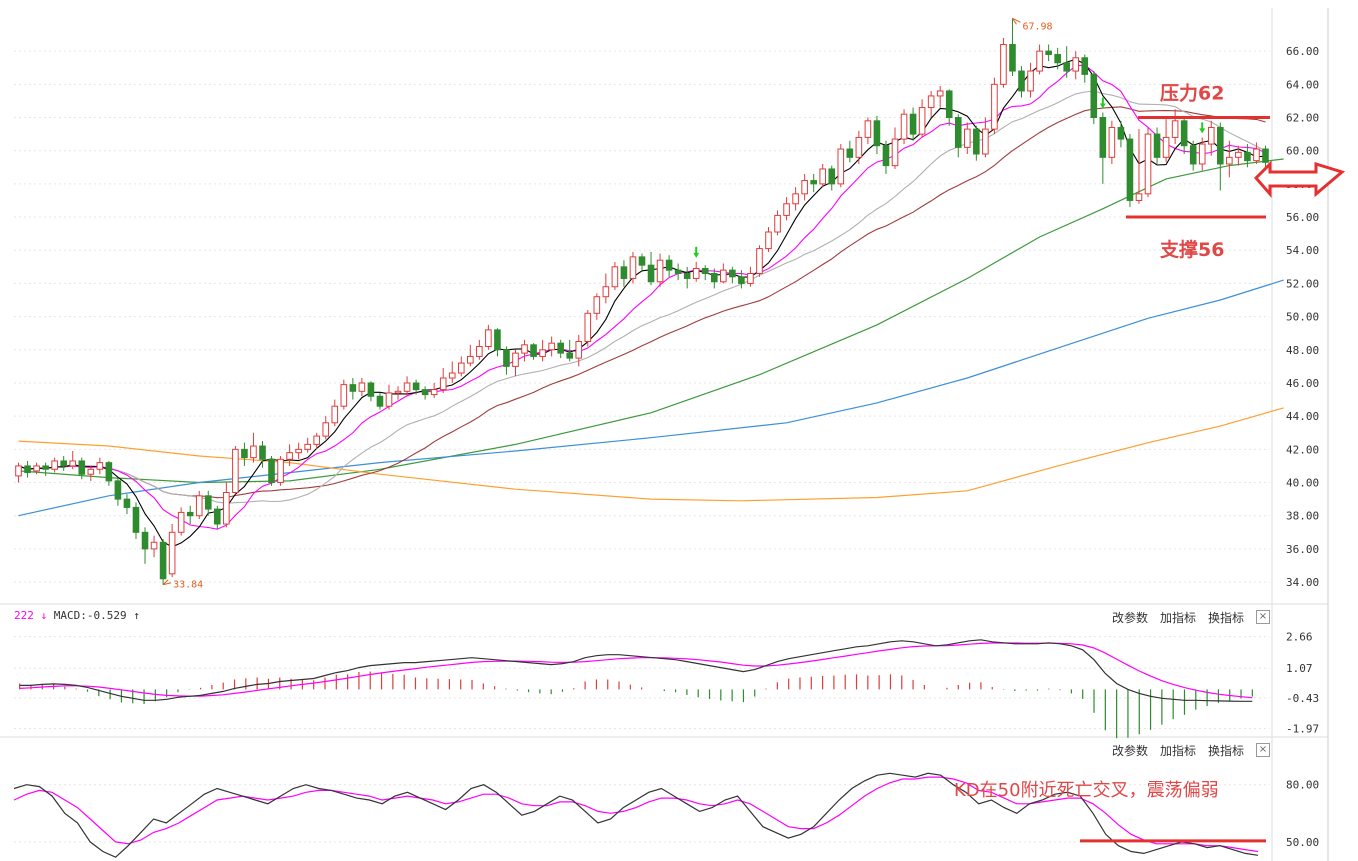 The height and width of the screenshot is (861, 1358). What do you see at coordinates (136, 615) in the screenshot?
I see `macd-up-arrow-icon: ↑` at bounding box center [136, 615].